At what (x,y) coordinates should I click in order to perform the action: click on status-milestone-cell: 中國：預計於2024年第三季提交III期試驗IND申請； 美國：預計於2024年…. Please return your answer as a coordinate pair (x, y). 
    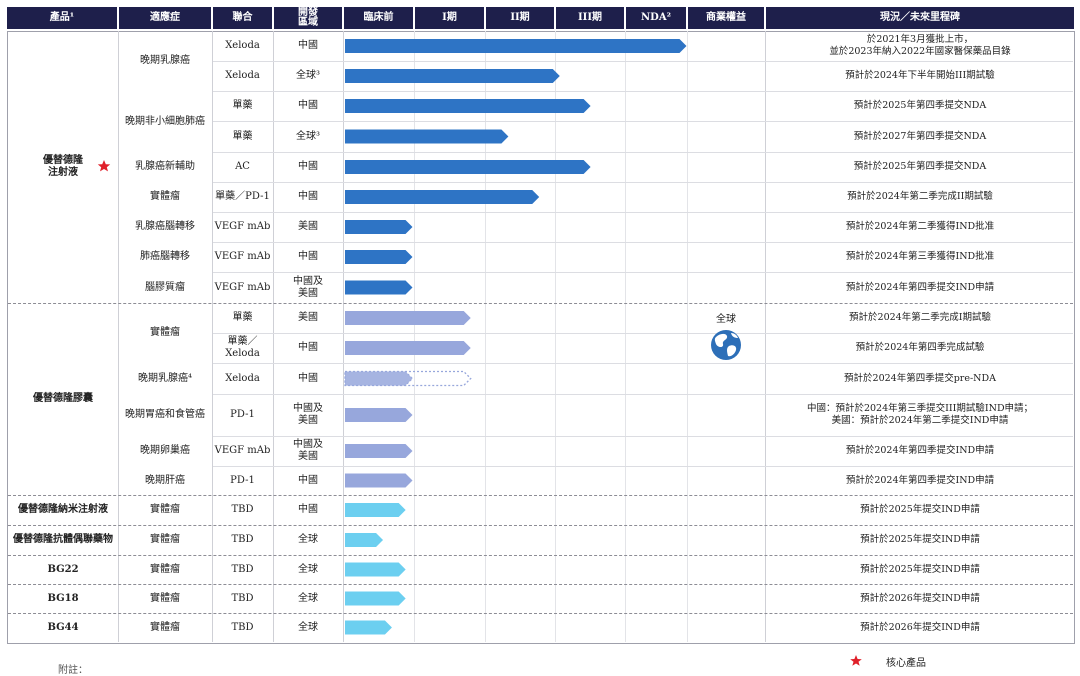
    Looking at the image, I should click on (920, 414).